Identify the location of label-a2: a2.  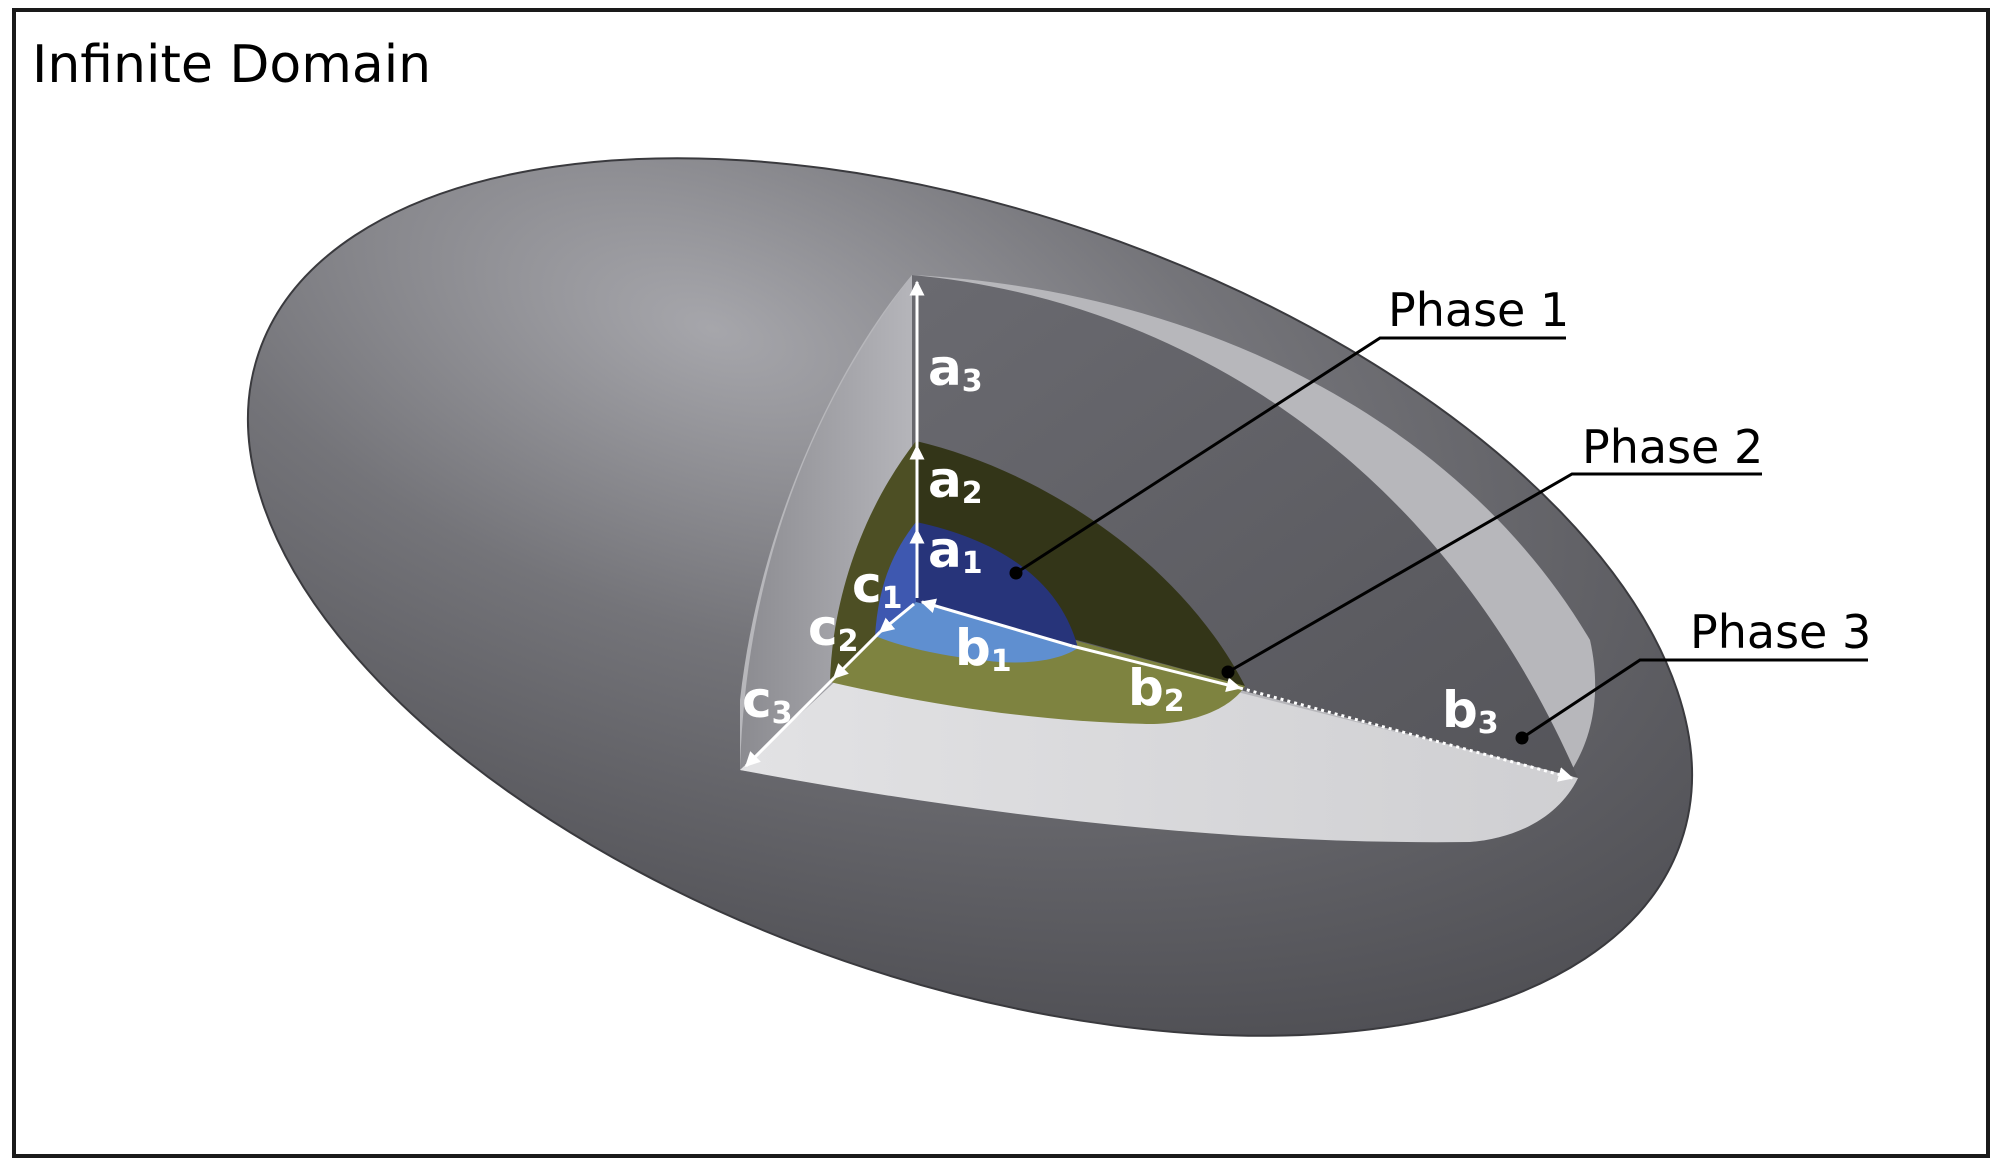
(955, 481).